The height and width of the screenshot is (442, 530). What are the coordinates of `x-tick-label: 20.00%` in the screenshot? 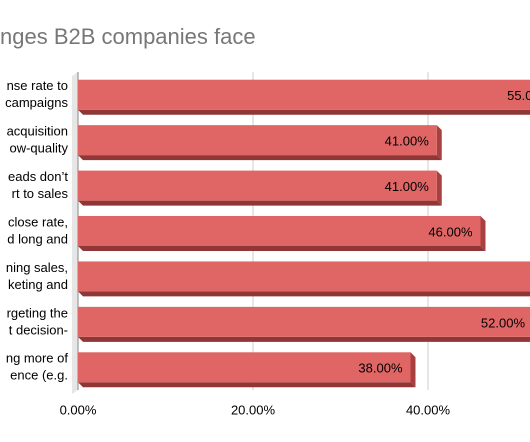 It's located at (253, 409).